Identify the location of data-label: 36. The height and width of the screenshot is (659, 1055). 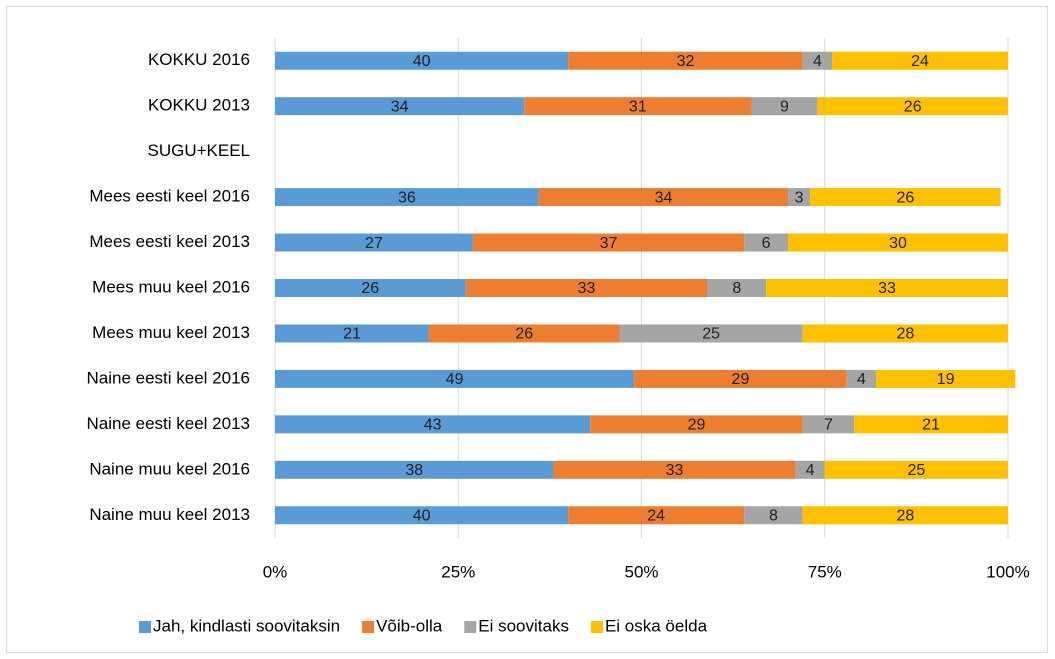
(407, 197).